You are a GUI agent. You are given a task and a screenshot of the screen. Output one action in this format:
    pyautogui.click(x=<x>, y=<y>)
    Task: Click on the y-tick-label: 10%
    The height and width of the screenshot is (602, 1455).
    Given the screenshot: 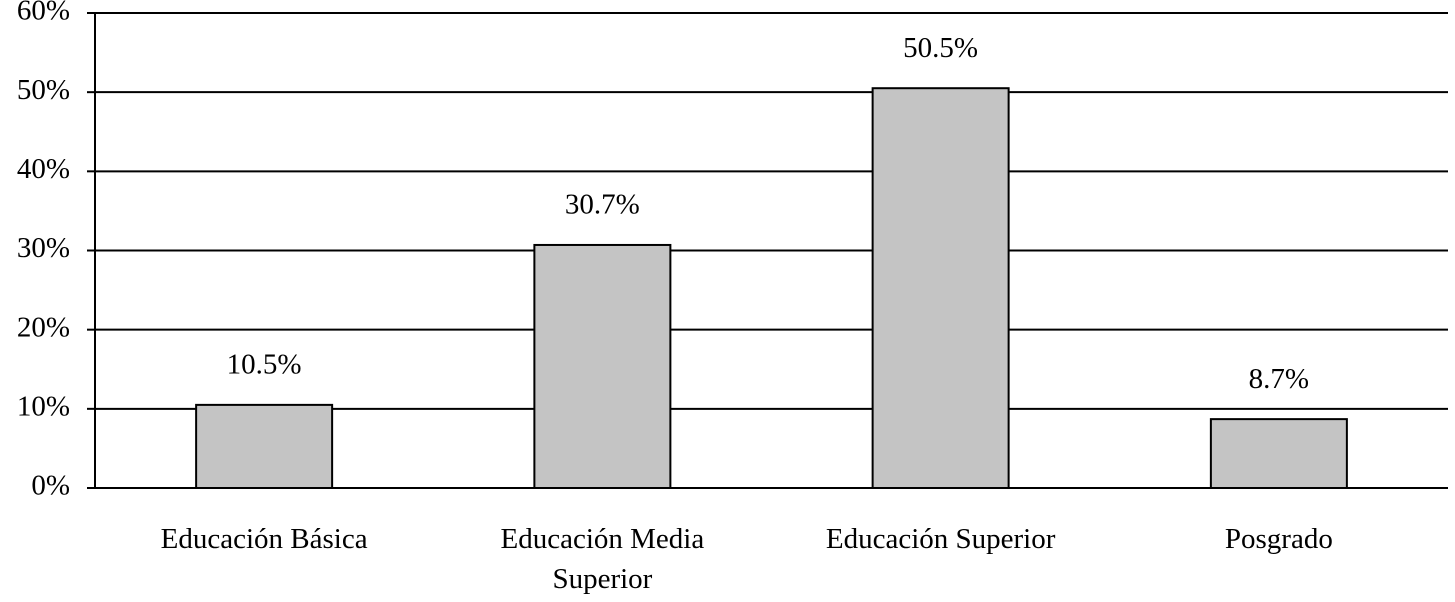 What is the action you would take?
    pyautogui.click(x=43, y=406)
    